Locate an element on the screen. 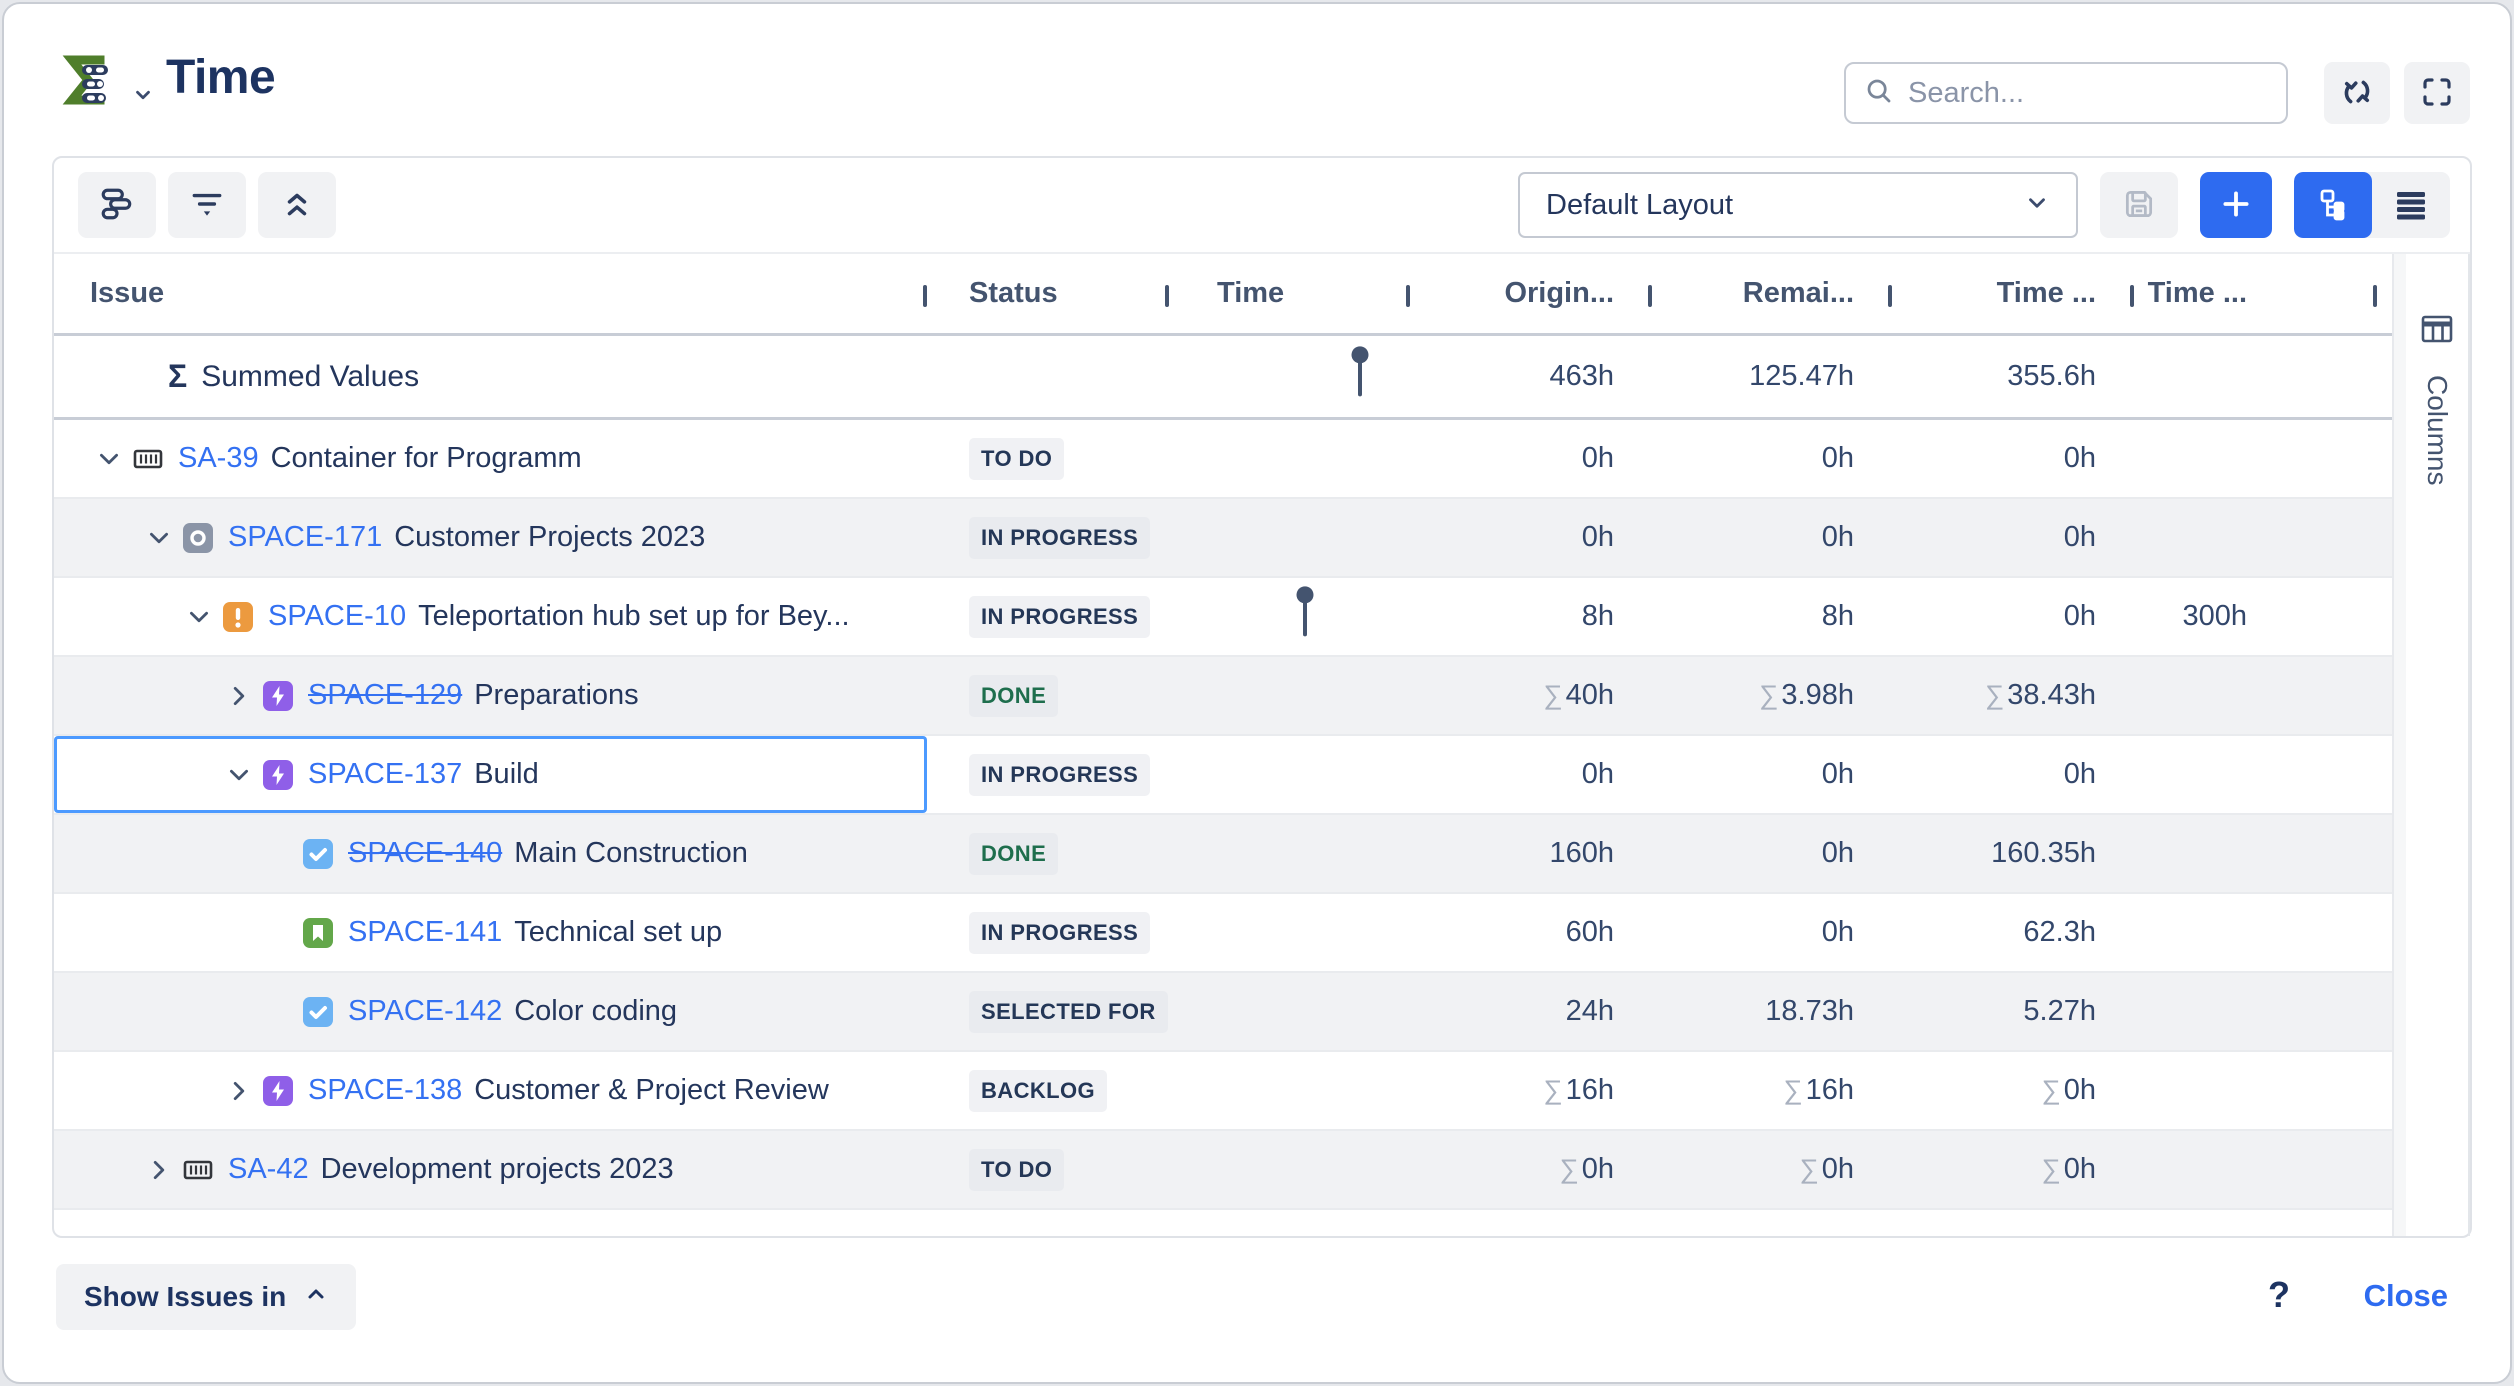  issue-cell: SA-39 Container for Programm is located at coordinates (490, 458).